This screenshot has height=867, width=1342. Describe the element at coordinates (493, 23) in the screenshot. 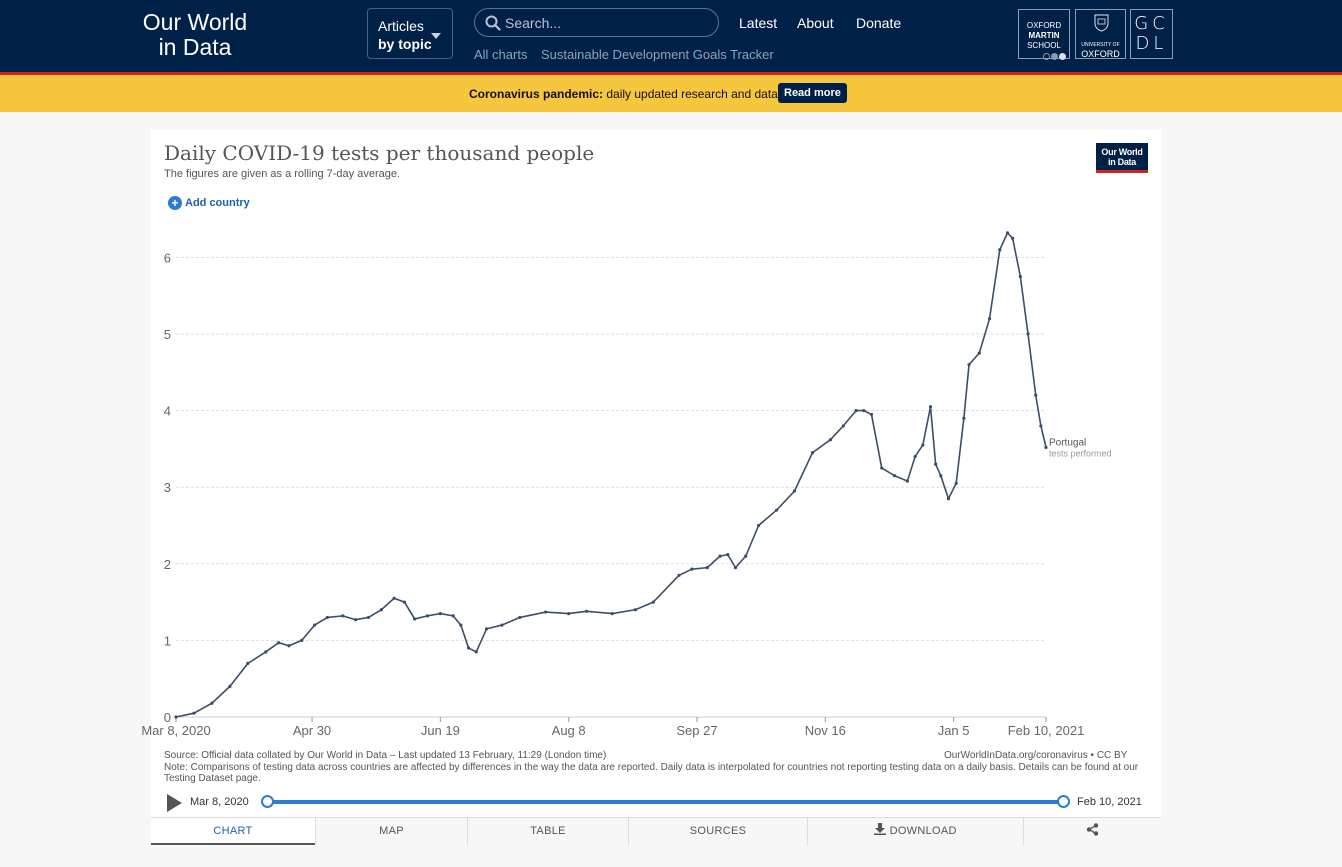

I see `search-icon` at that location.